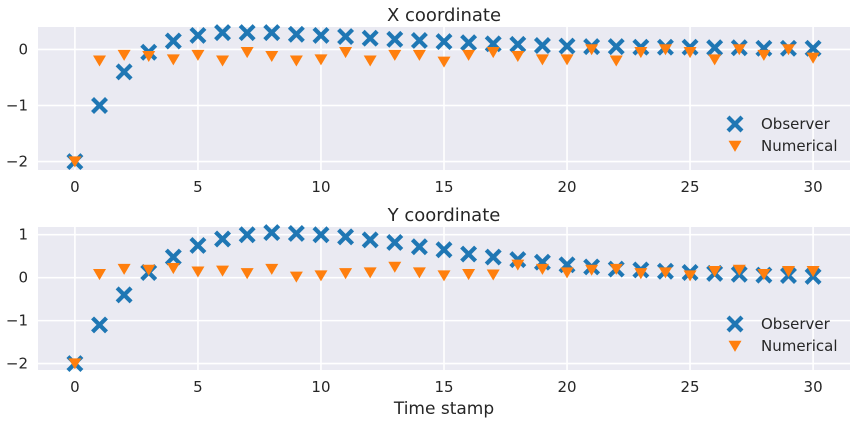 This screenshot has width=856, height=424. What do you see at coordinates (320, 387) in the screenshot?
I see `x-tick-label: 10` at bounding box center [320, 387].